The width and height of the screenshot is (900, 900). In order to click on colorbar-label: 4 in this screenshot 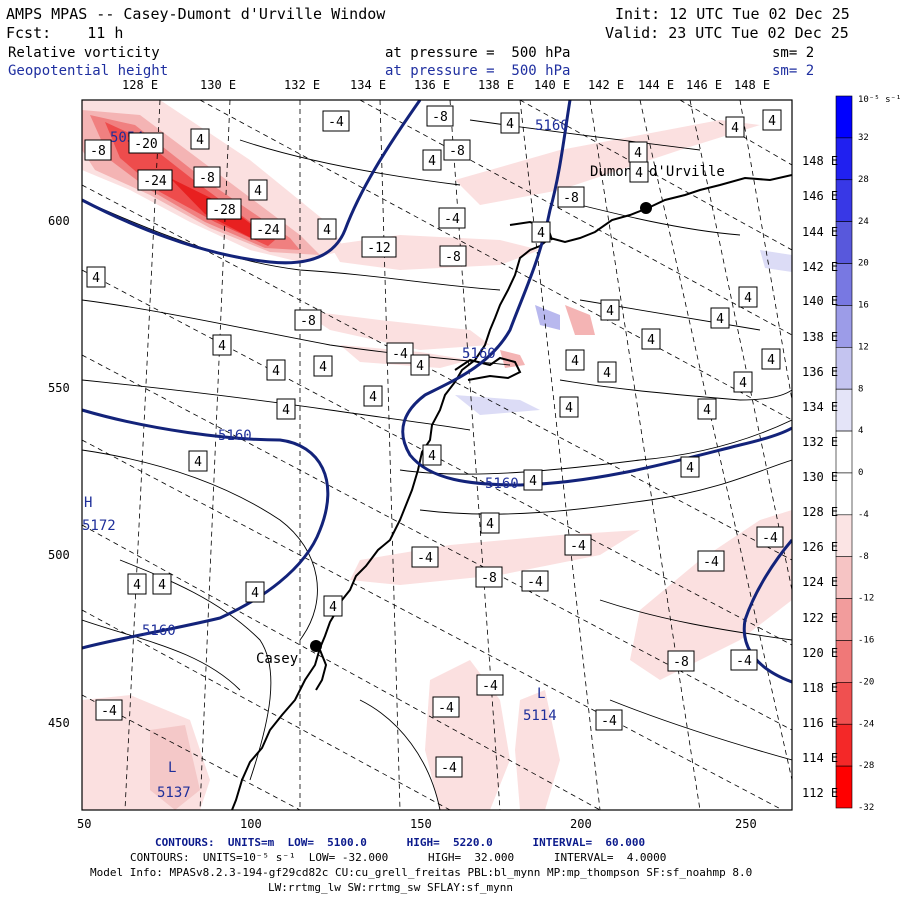, I will do `click(860, 431)`.